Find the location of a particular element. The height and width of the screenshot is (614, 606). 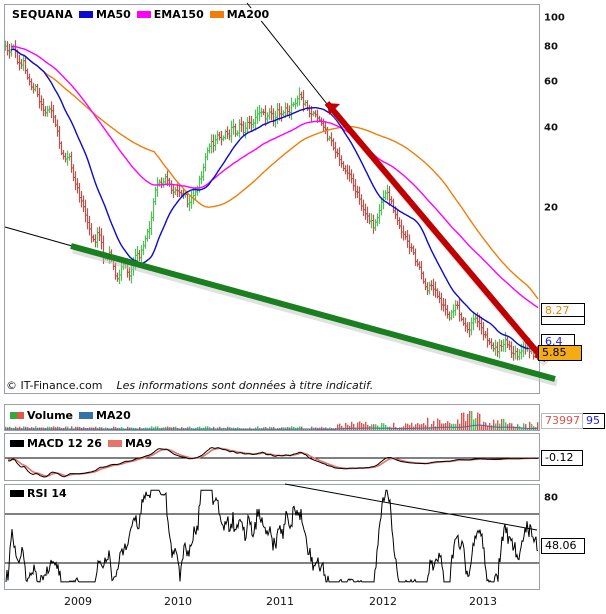

ma200-label: MA200 is located at coordinates (248, 14).